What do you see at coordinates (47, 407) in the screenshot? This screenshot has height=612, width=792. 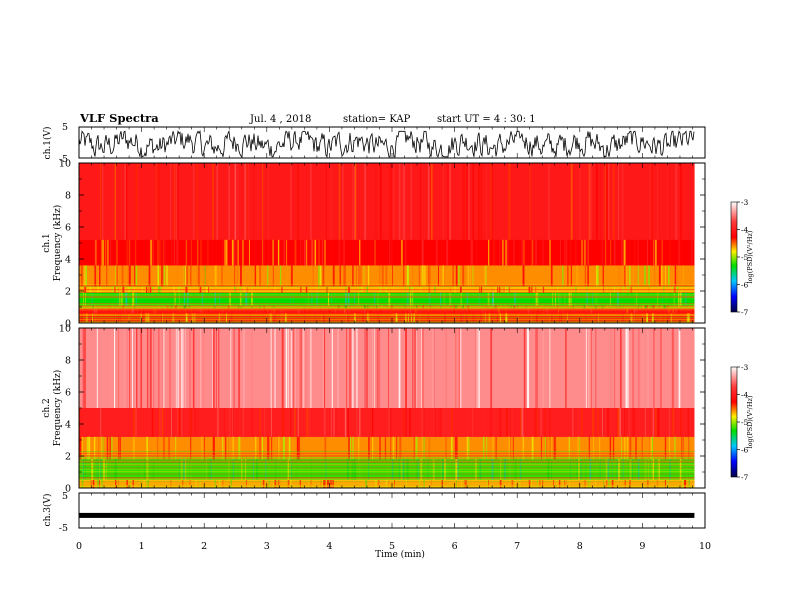 I see `ch2-spec-ylabel-channel: ch.2` at bounding box center [47, 407].